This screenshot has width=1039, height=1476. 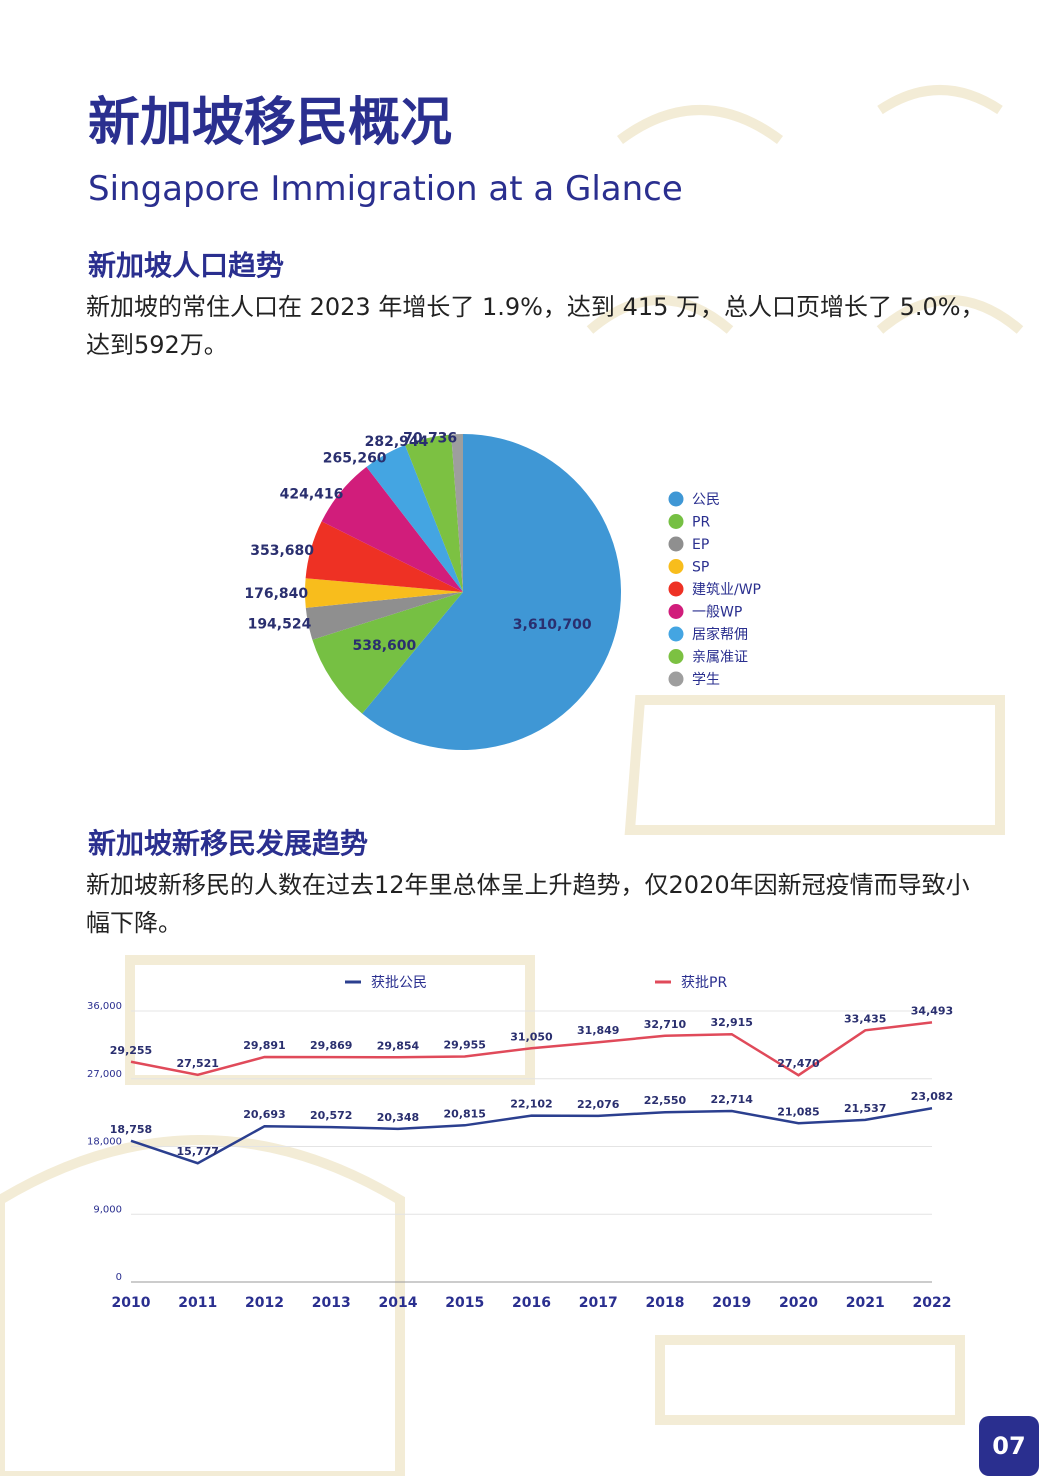 I want to click on data-label: 20,693, so click(x=264, y=1114).